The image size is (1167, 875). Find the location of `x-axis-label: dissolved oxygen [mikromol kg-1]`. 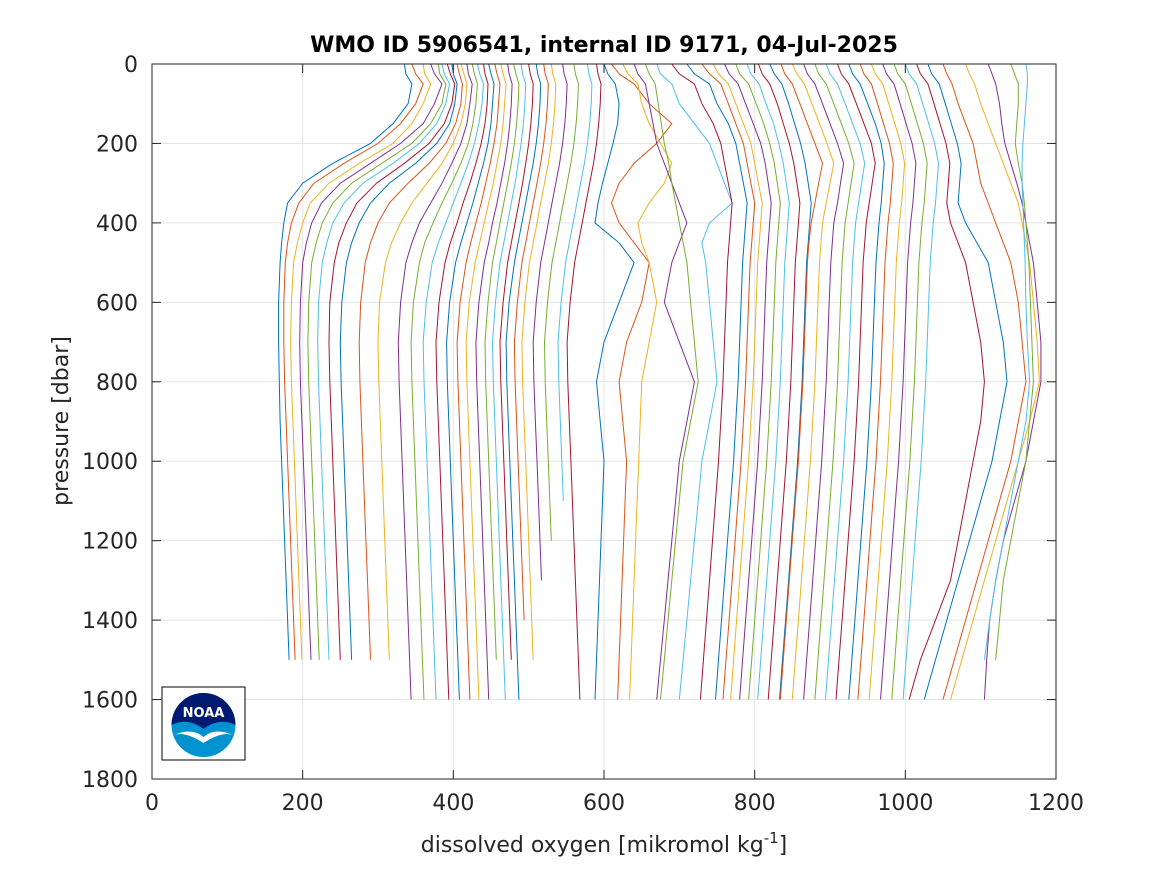

x-axis-label: dissolved oxygen [mikromol kg-1] is located at coordinates (604, 843).